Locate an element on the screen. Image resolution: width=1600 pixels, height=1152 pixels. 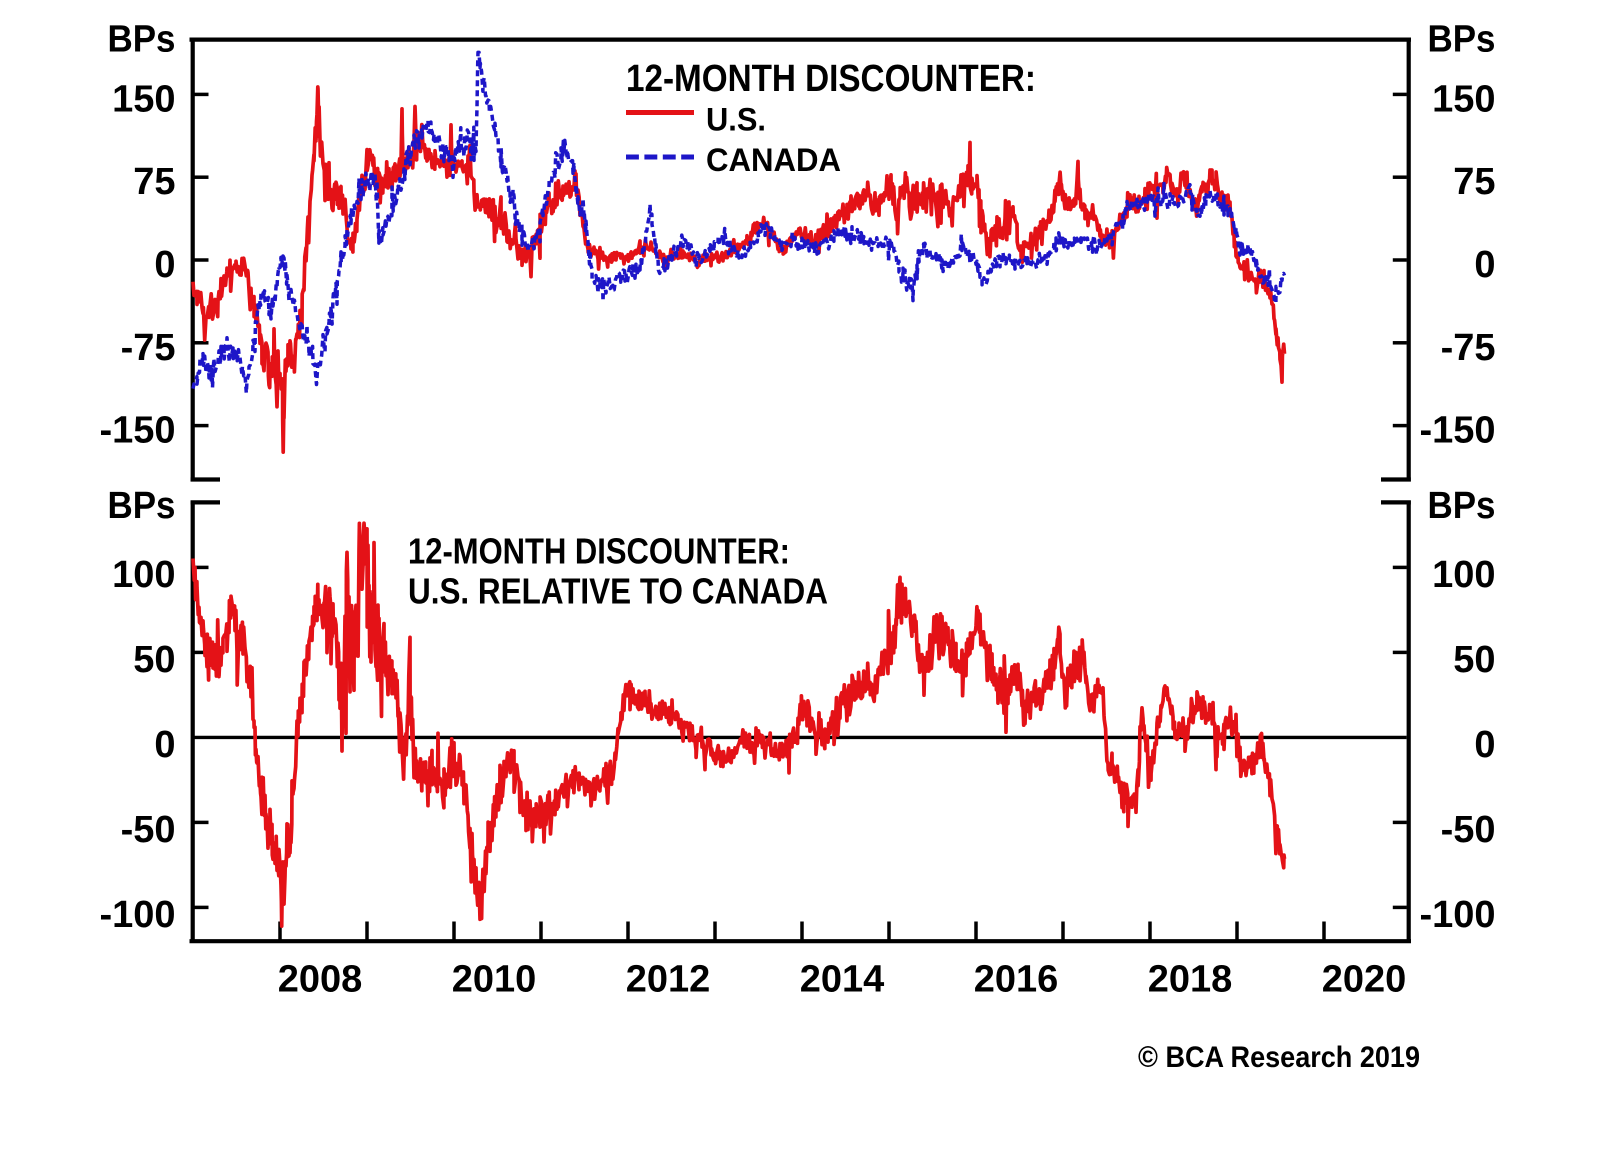
svg-text: 2010 is located at coordinates (494, 980).